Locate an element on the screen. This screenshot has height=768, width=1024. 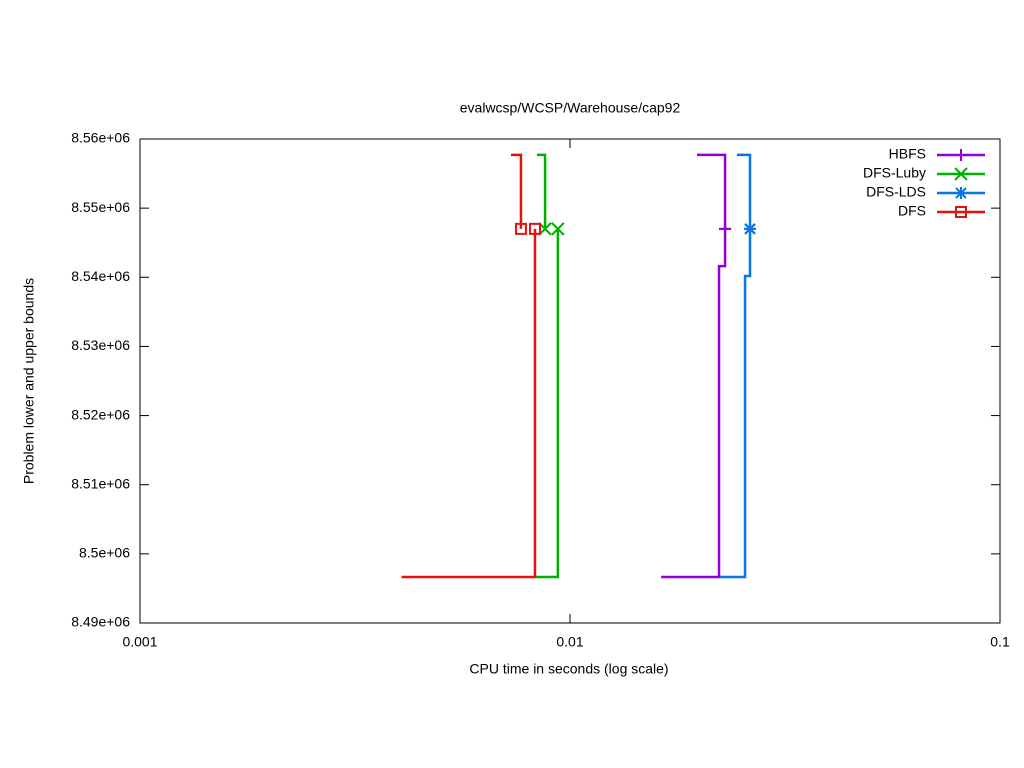
y-tick-label: 8.55e+06 is located at coordinates (100, 207).